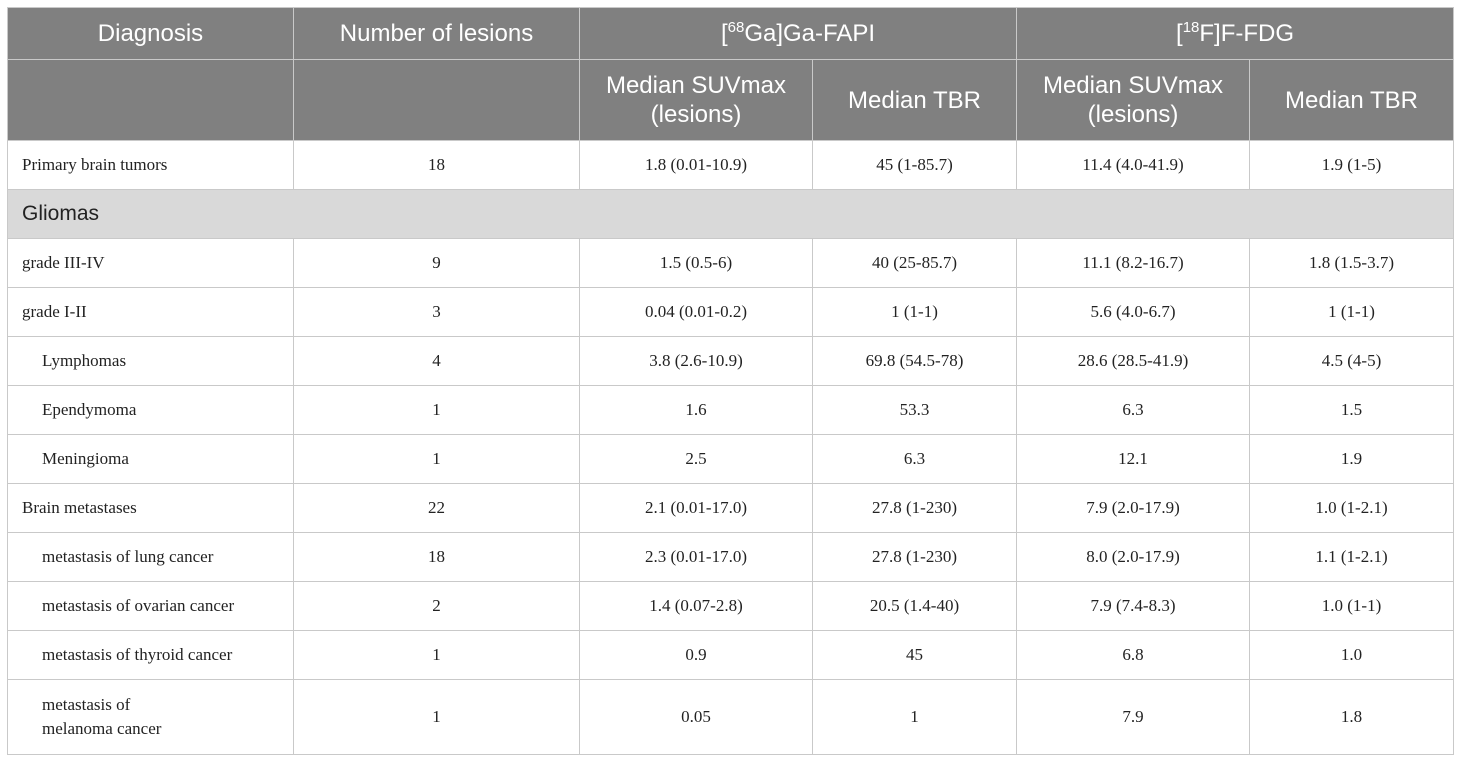 This screenshot has height=757, width=1460. I want to click on header-number-of-lesions: Number of lesions, so click(436, 33).